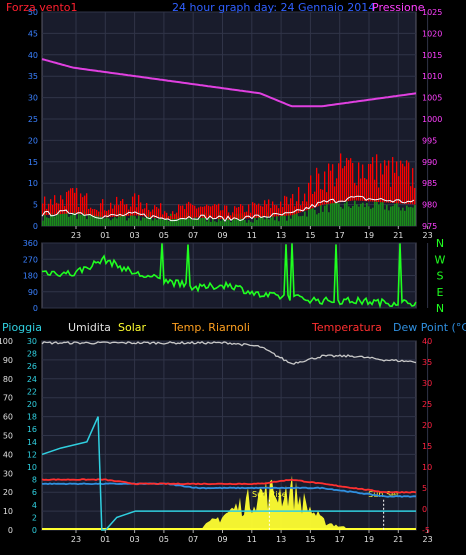 The width and height of the screenshot is (466, 555). Describe the element at coordinates (340, 235) in the screenshot. I see `wind-xtick-label: 17` at that location.